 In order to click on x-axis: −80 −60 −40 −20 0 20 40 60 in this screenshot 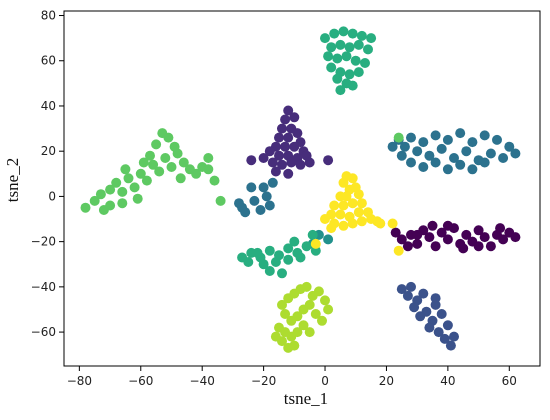, I will do `click(292, 377)`.